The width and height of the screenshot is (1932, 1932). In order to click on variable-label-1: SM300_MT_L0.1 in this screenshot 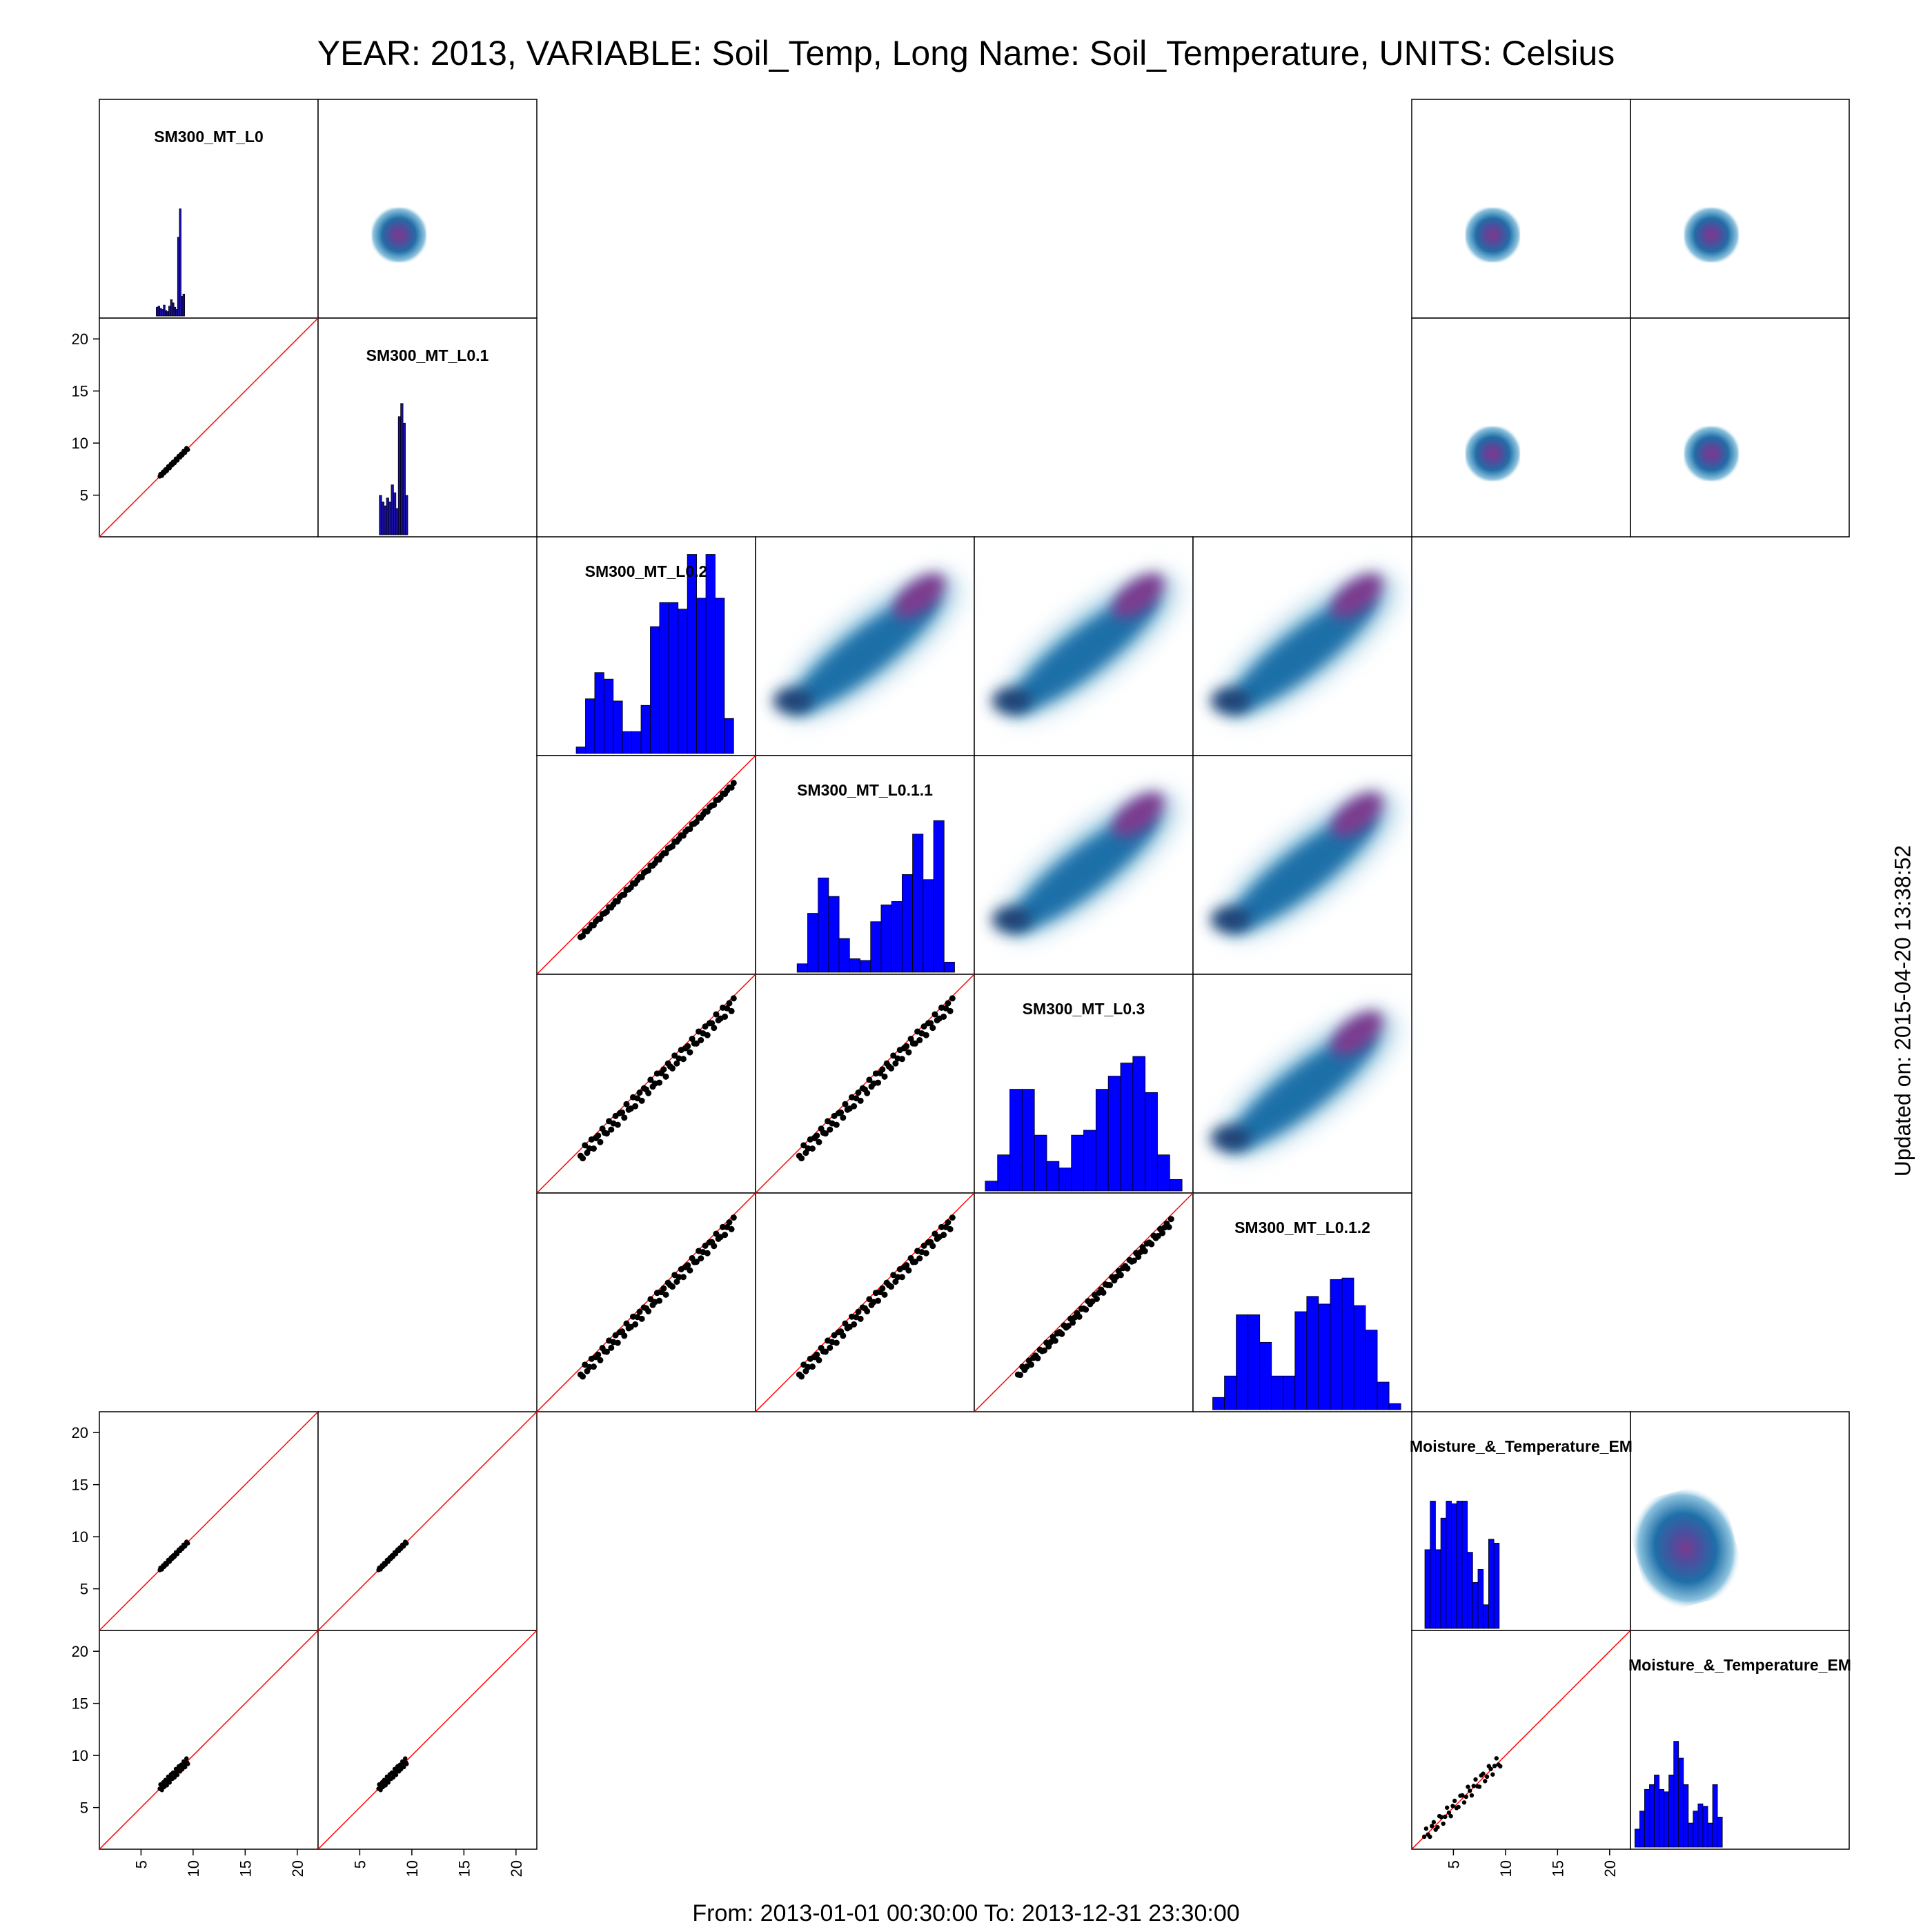, I will do `click(427, 355)`.